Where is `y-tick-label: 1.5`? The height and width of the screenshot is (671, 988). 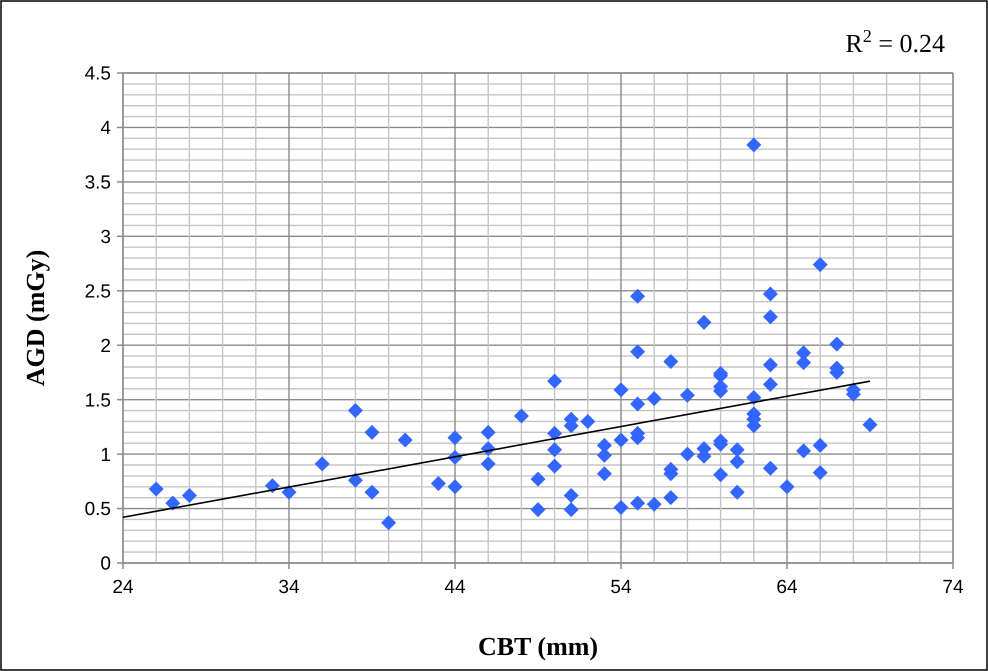 y-tick-label: 1.5 is located at coordinates (97, 401).